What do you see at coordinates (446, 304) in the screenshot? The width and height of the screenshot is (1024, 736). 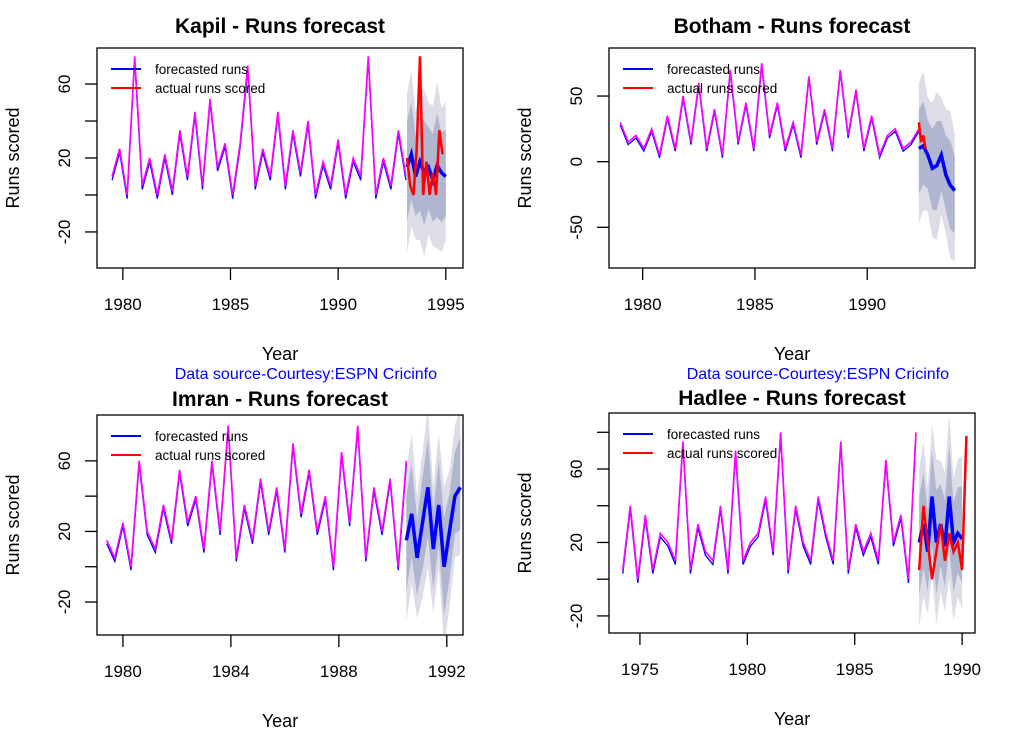 I see `x-tick-label: 1995` at bounding box center [446, 304].